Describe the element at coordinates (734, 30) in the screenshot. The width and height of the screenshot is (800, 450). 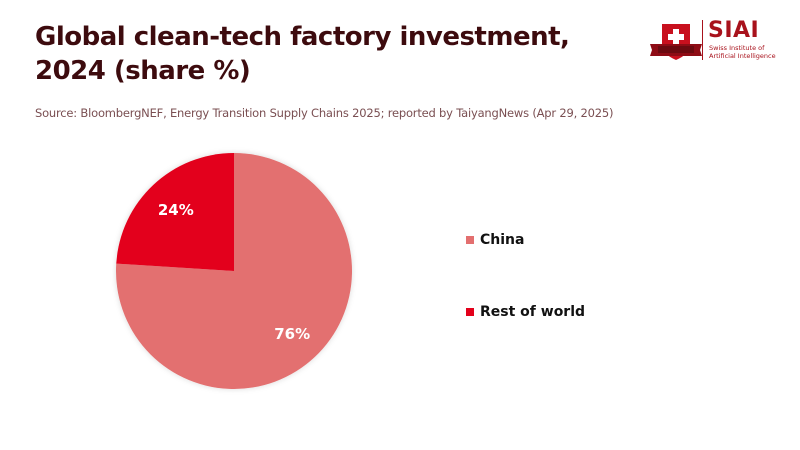
I see `logo-wordmark: SIAI` at that location.